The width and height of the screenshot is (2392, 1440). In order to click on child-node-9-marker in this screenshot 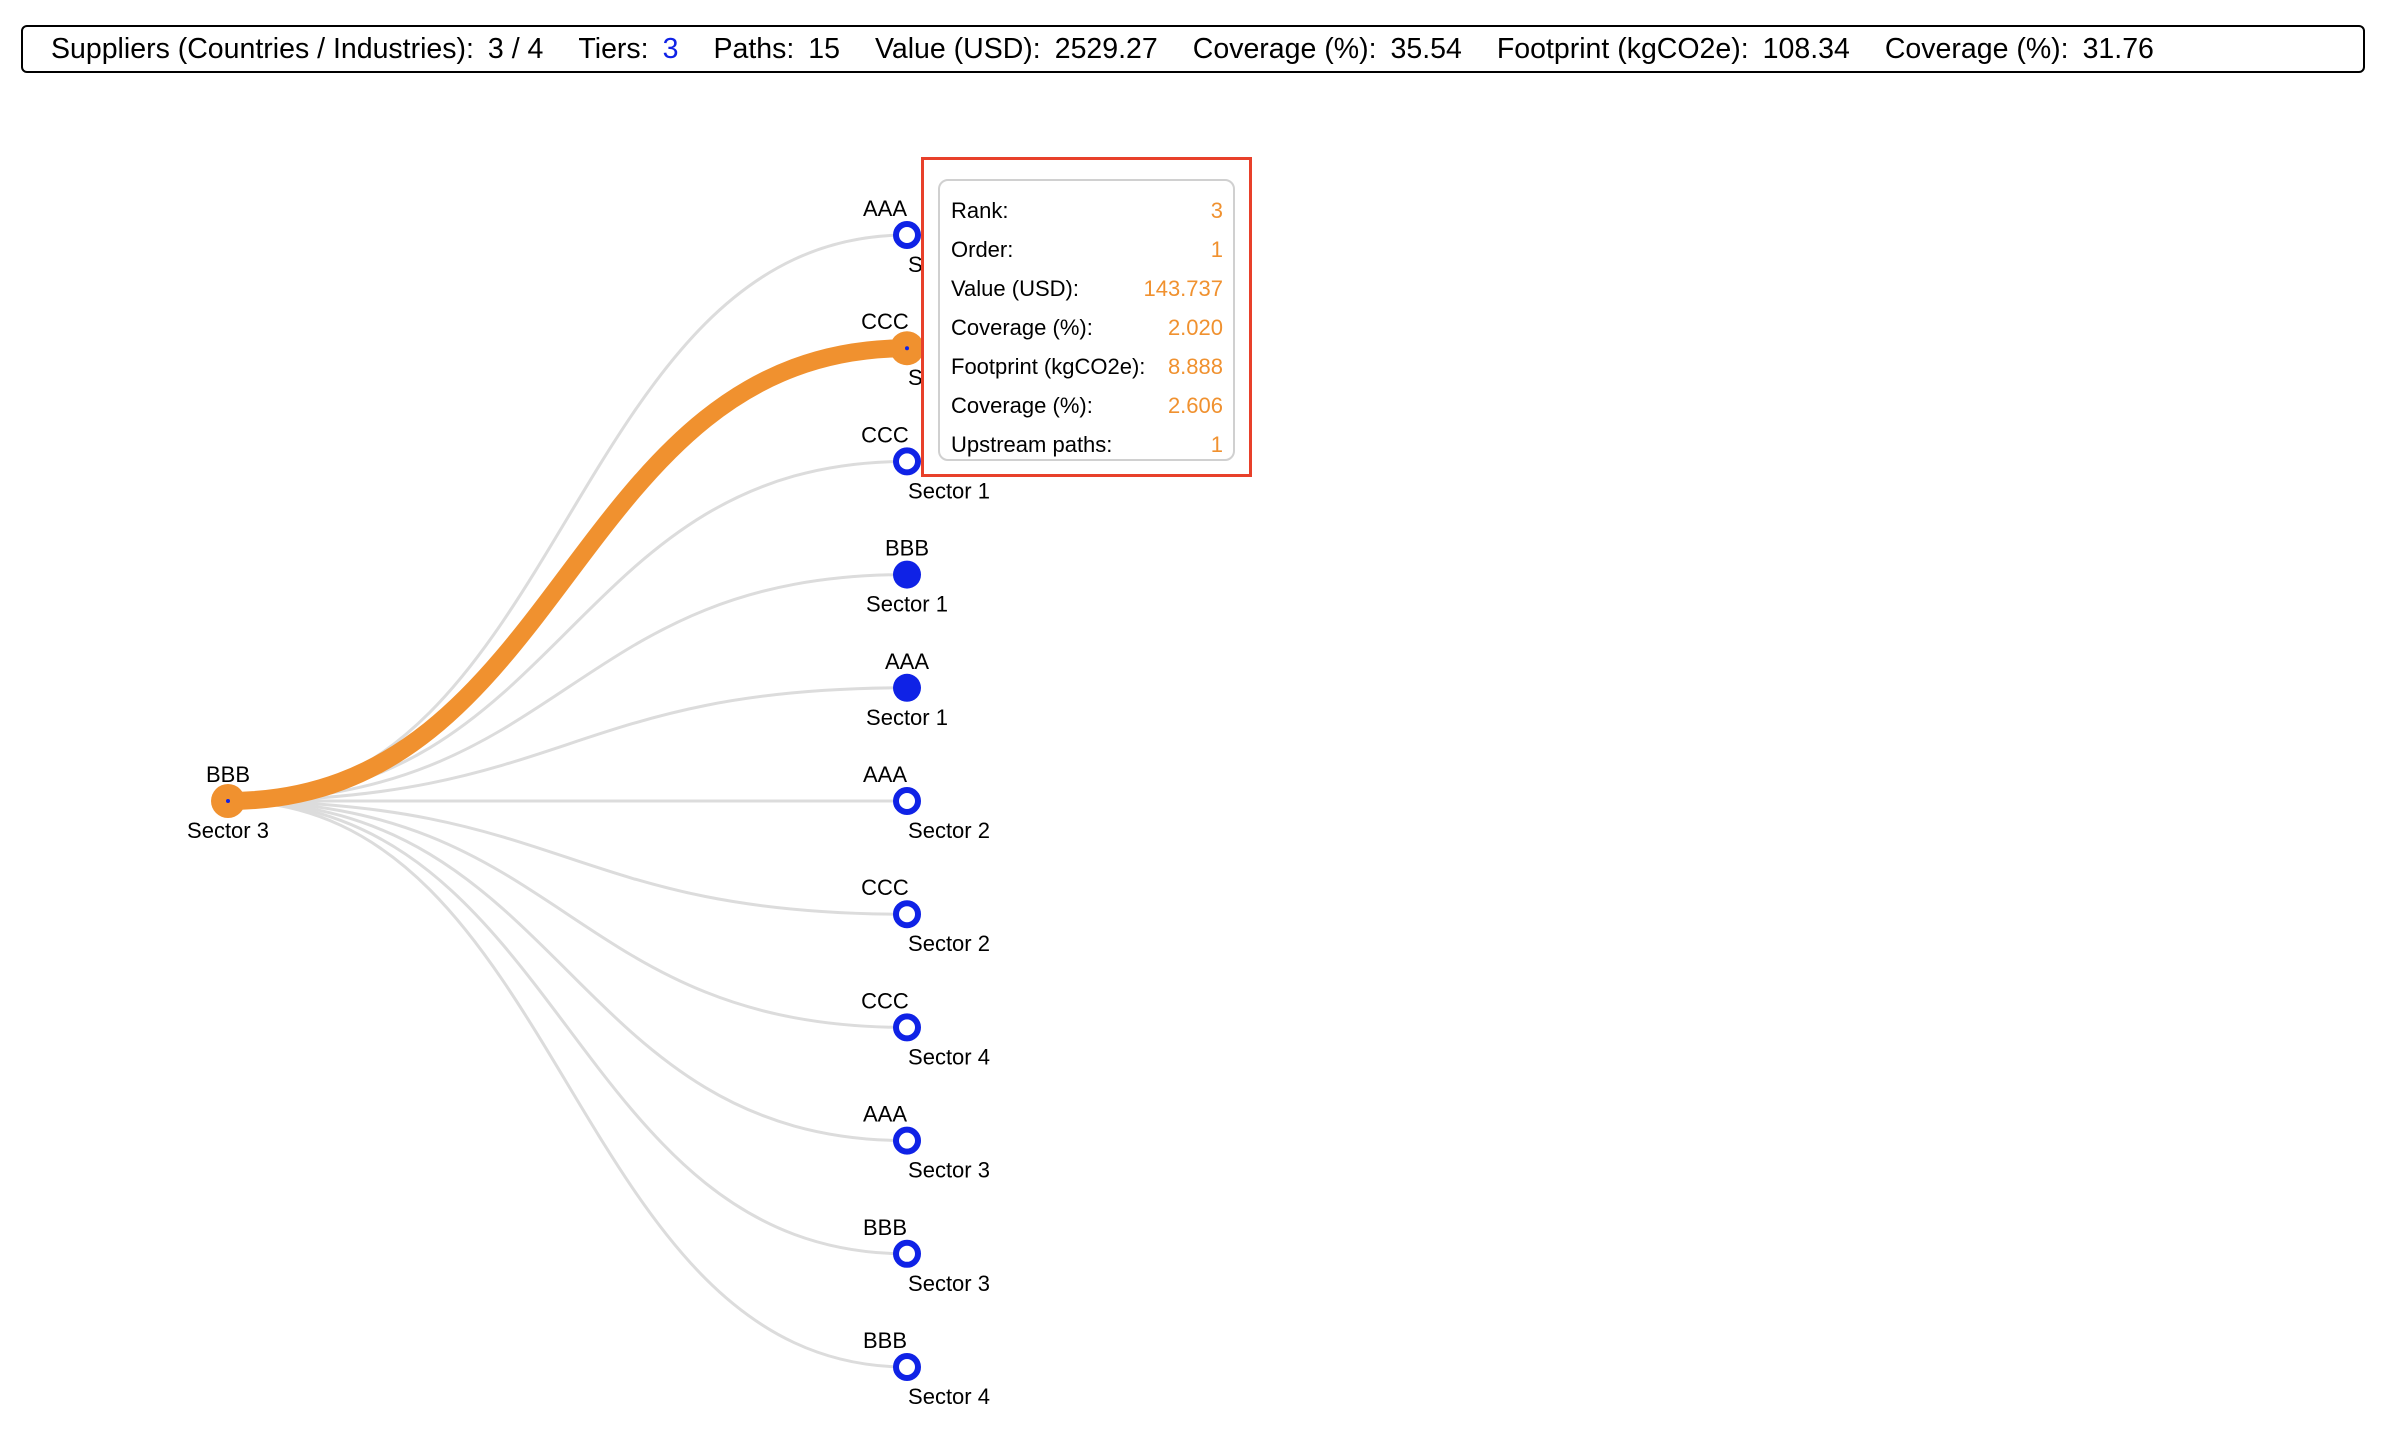, I will do `click(907, 1140)`.